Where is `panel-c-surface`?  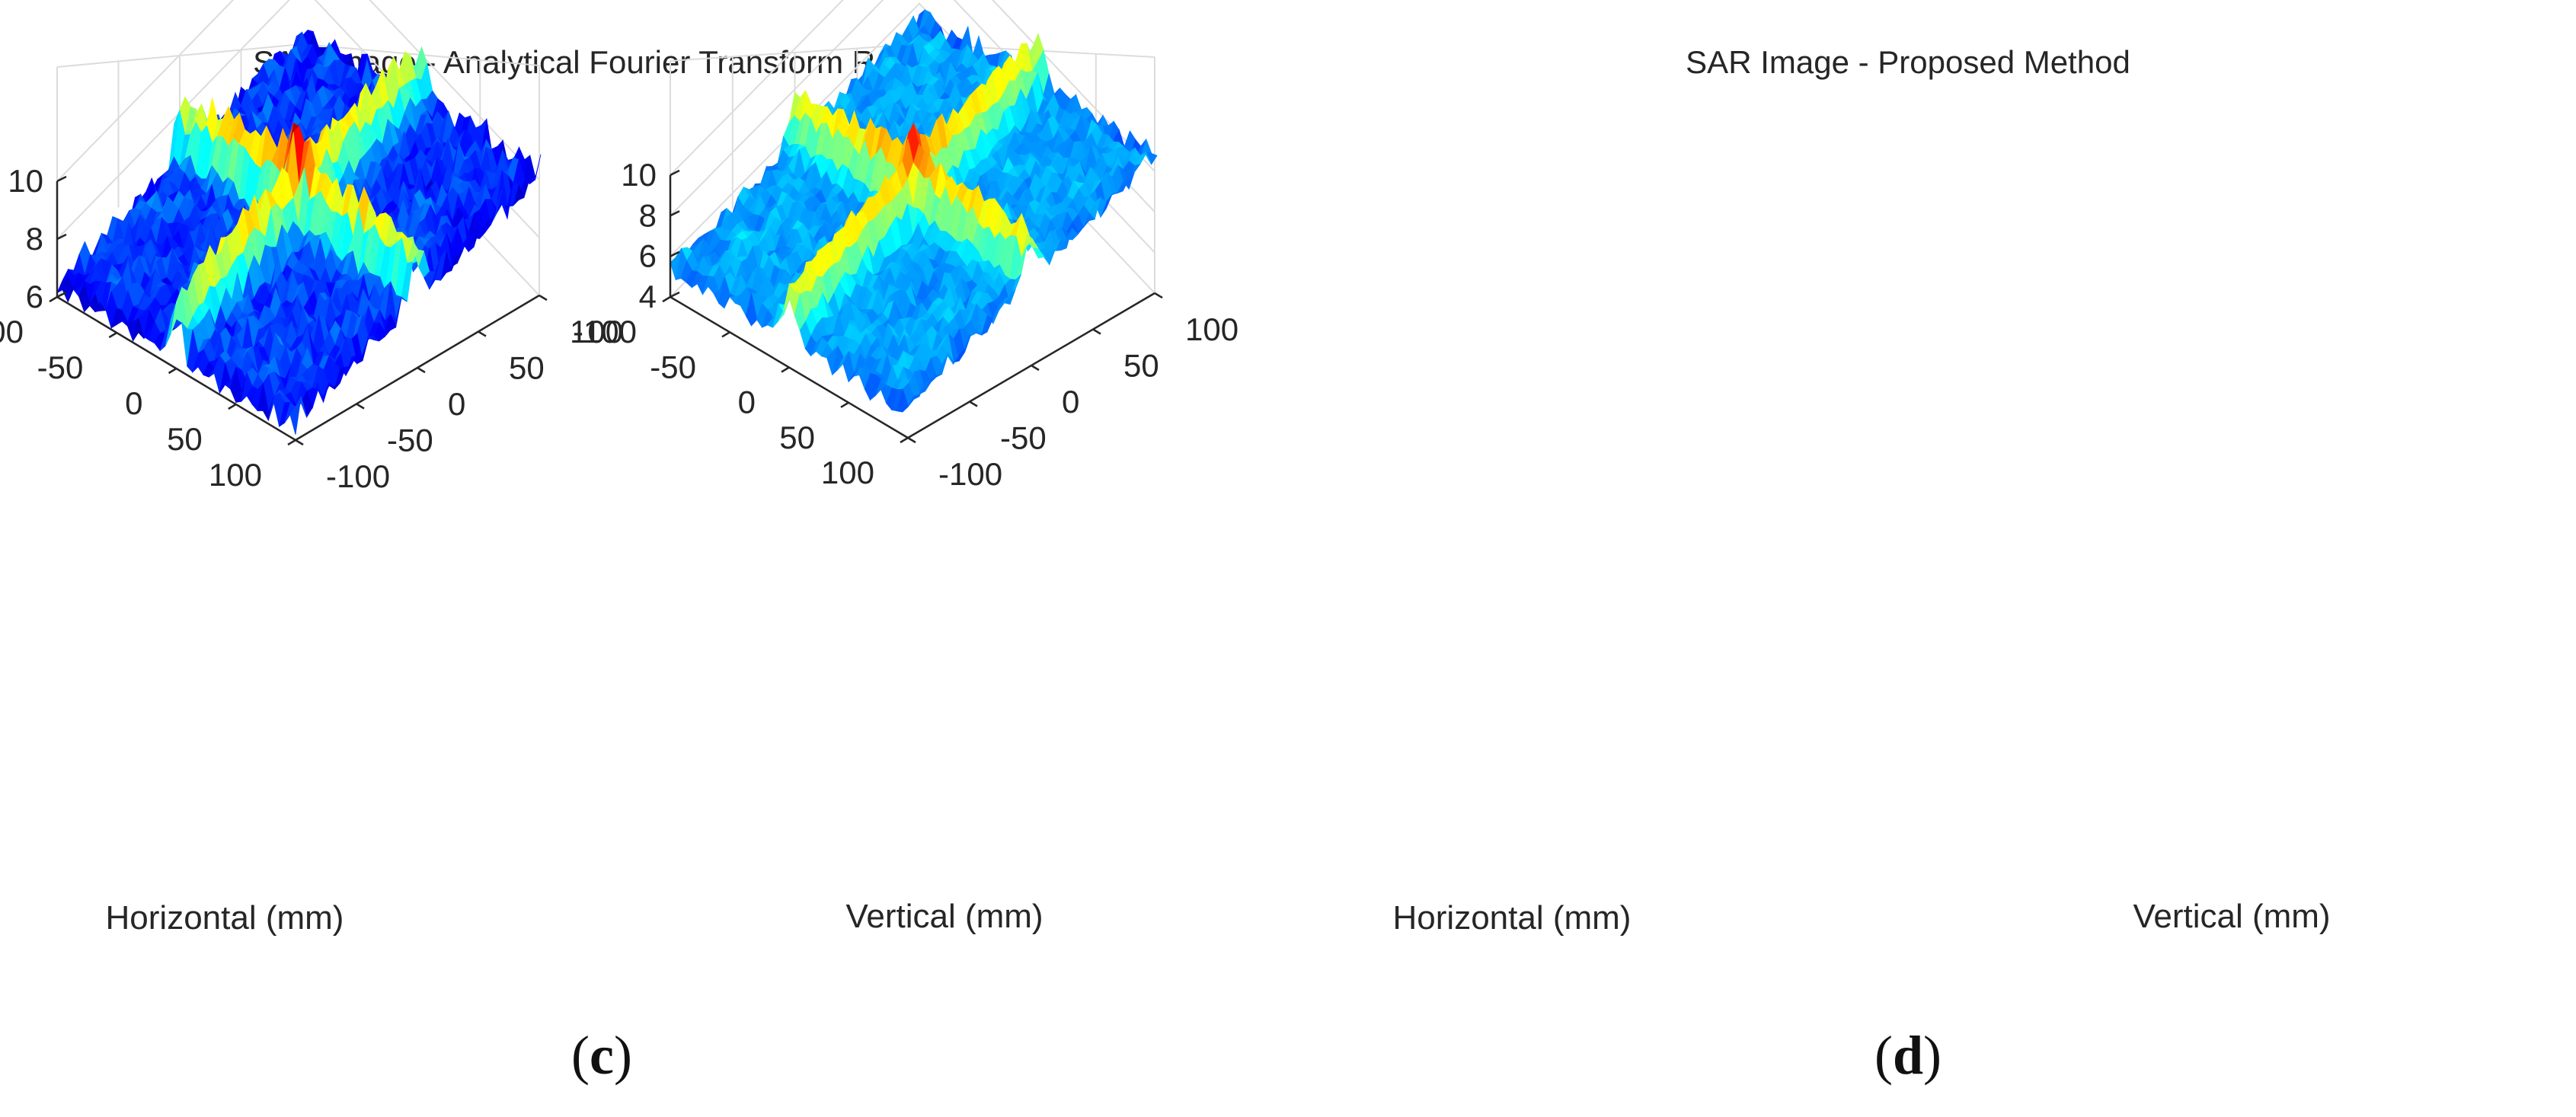
panel-c-surface is located at coordinates (299, 232).